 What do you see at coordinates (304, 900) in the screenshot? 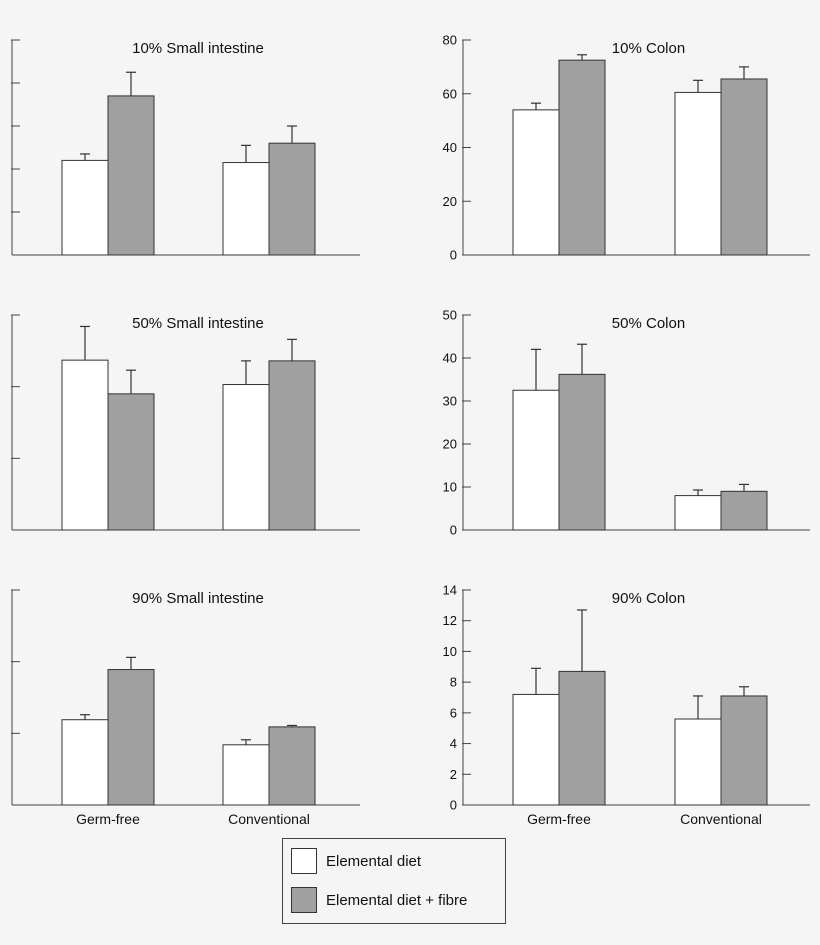
I see `legend-swatch-elemental-diet-fibre` at bounding box center [304, 900].